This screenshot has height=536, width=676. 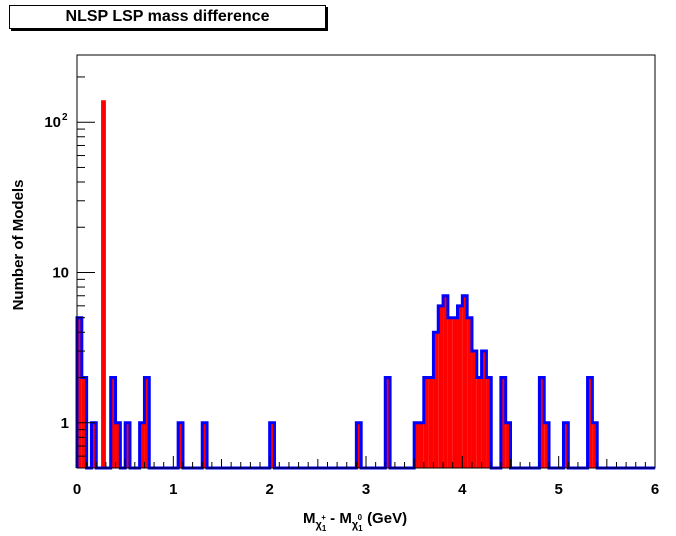 What do you see at coordinates (65, 423) in the screenshot?
I see `y-tick-label: 1` at bounding box center [65, 423].